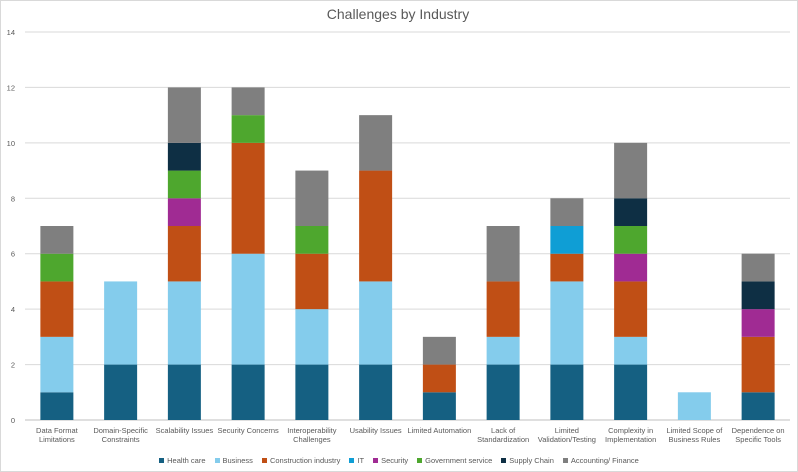 The width and height of the screenshot is (798, 472). What do you see at coordinates (11, 226) in the screenshot?
I see `y-axis-ticks: 0 2 4 6 8 10 12 14` at bounding box center [11, 226].